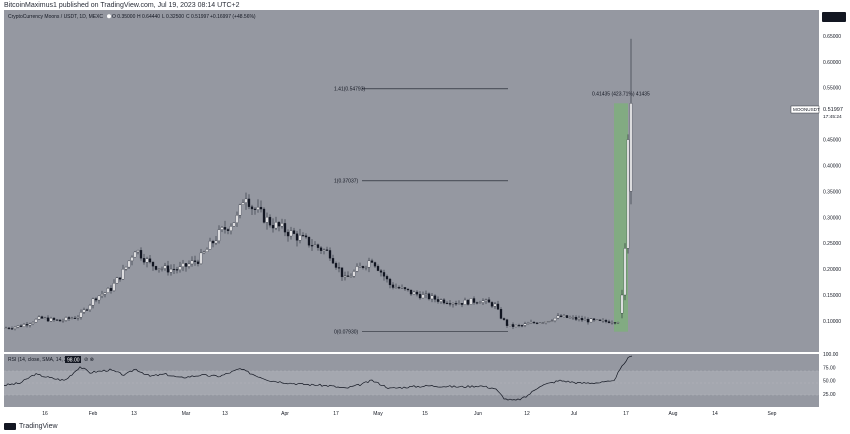  What do you see at coordinates (832, 192) in the screenshot?
I see `price-tick-label: 0.35000` at bounding box center [832, 192].